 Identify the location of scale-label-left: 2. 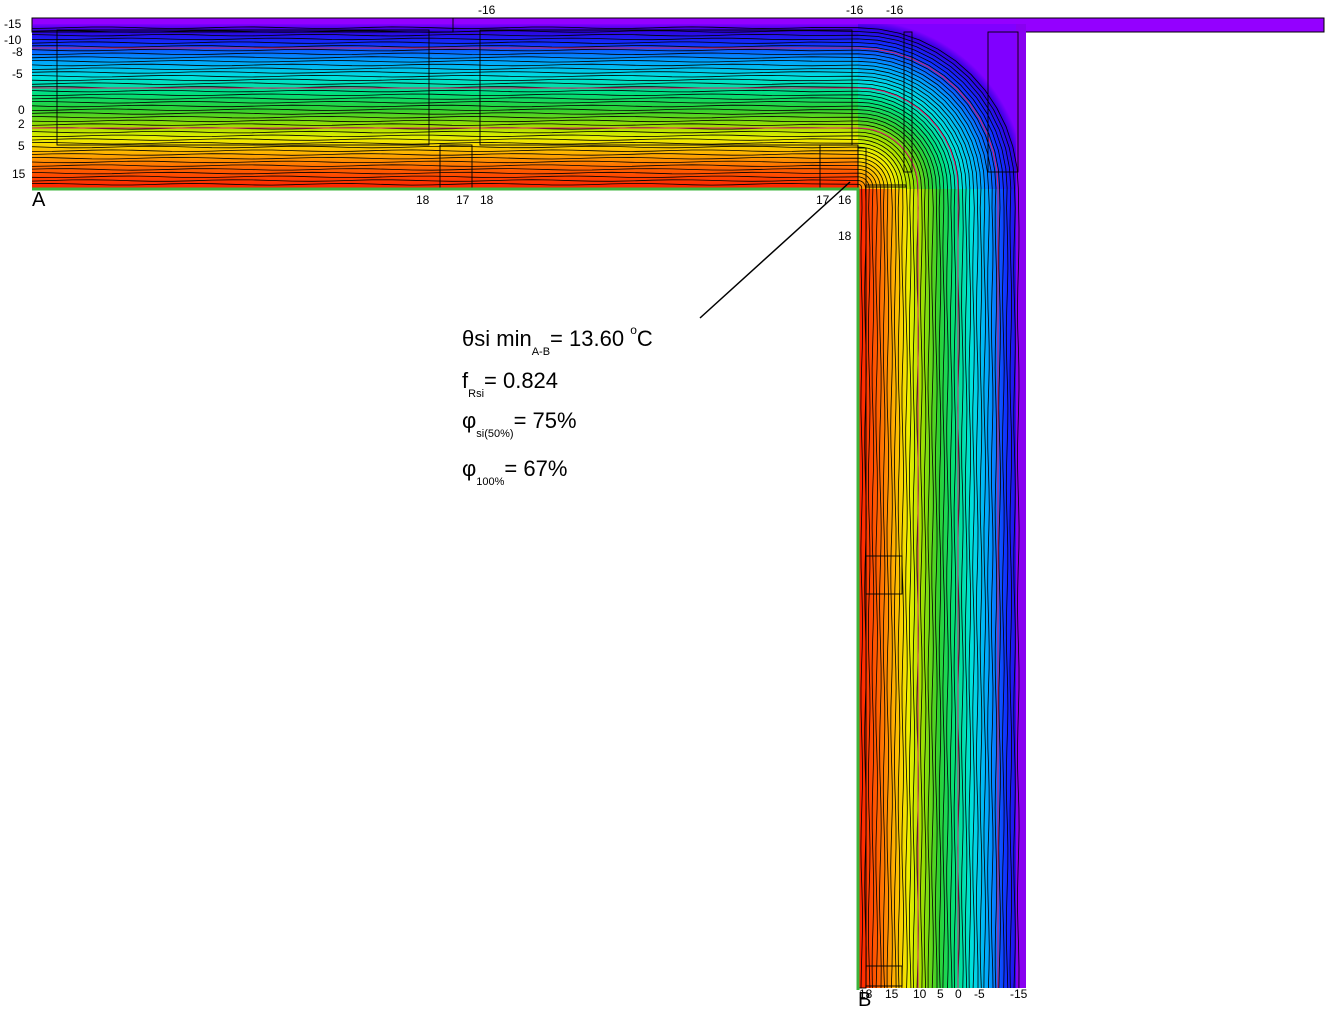
(21, 124).